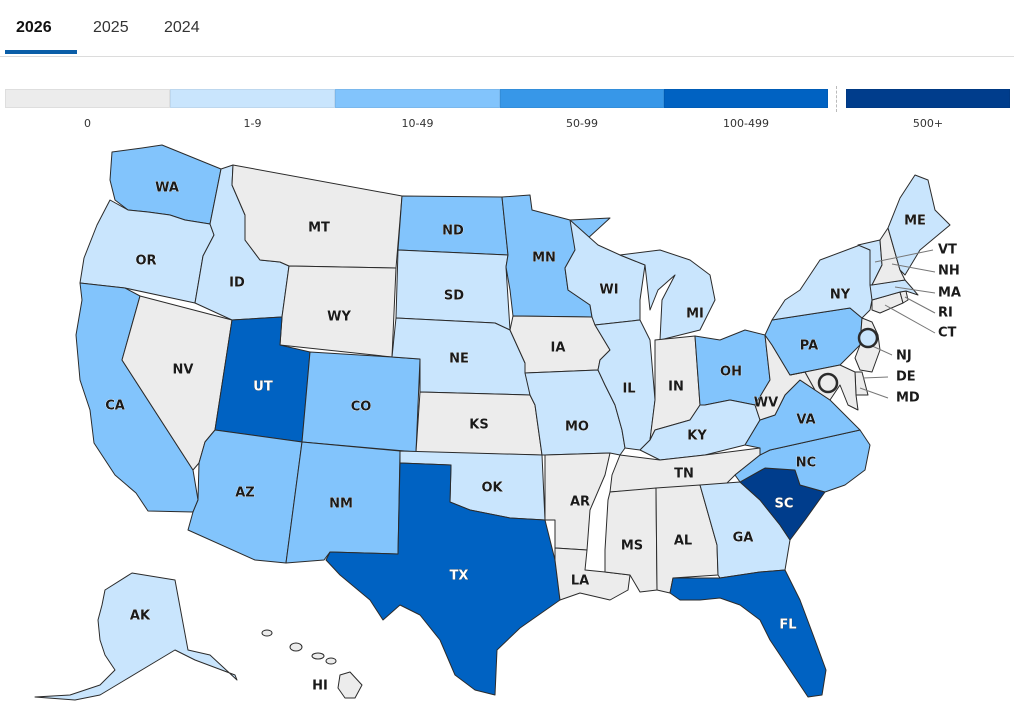  I want to click on label-va: VA, so click(805, 420).